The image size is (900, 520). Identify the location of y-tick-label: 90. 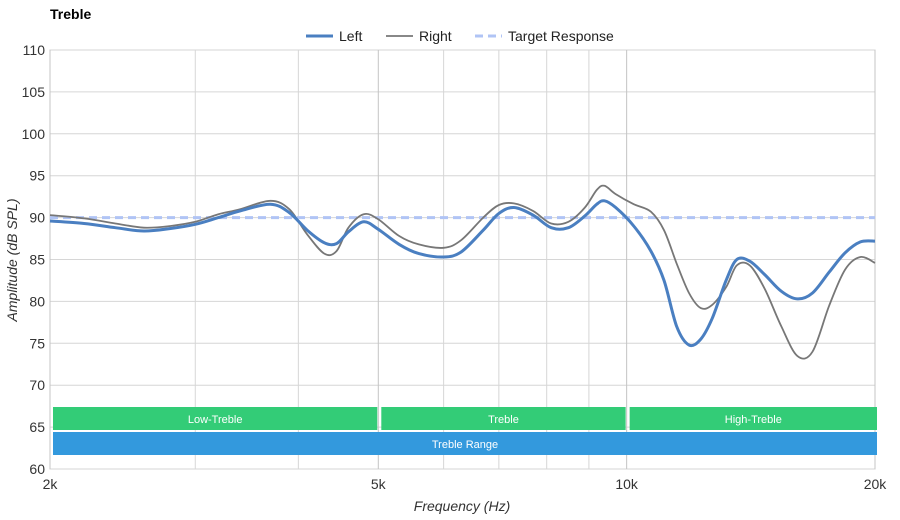
(37, 218).